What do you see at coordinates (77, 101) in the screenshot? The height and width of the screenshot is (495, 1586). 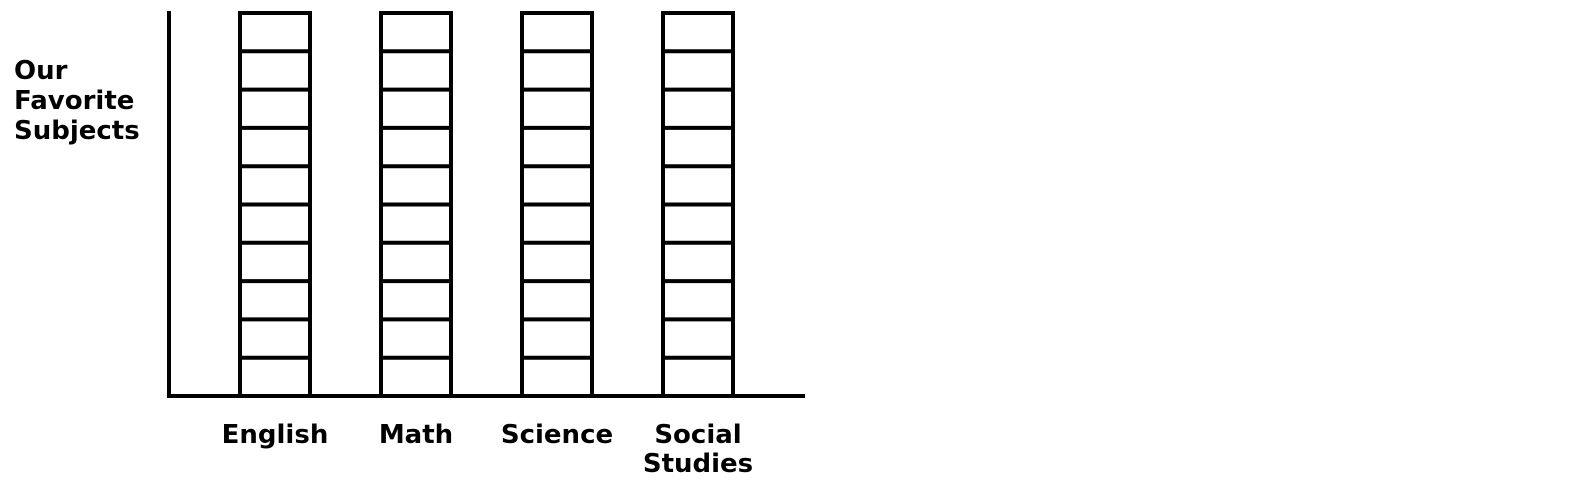 I see `chart-title: Our Favorite Subjects` at bounding box center [77, 101].